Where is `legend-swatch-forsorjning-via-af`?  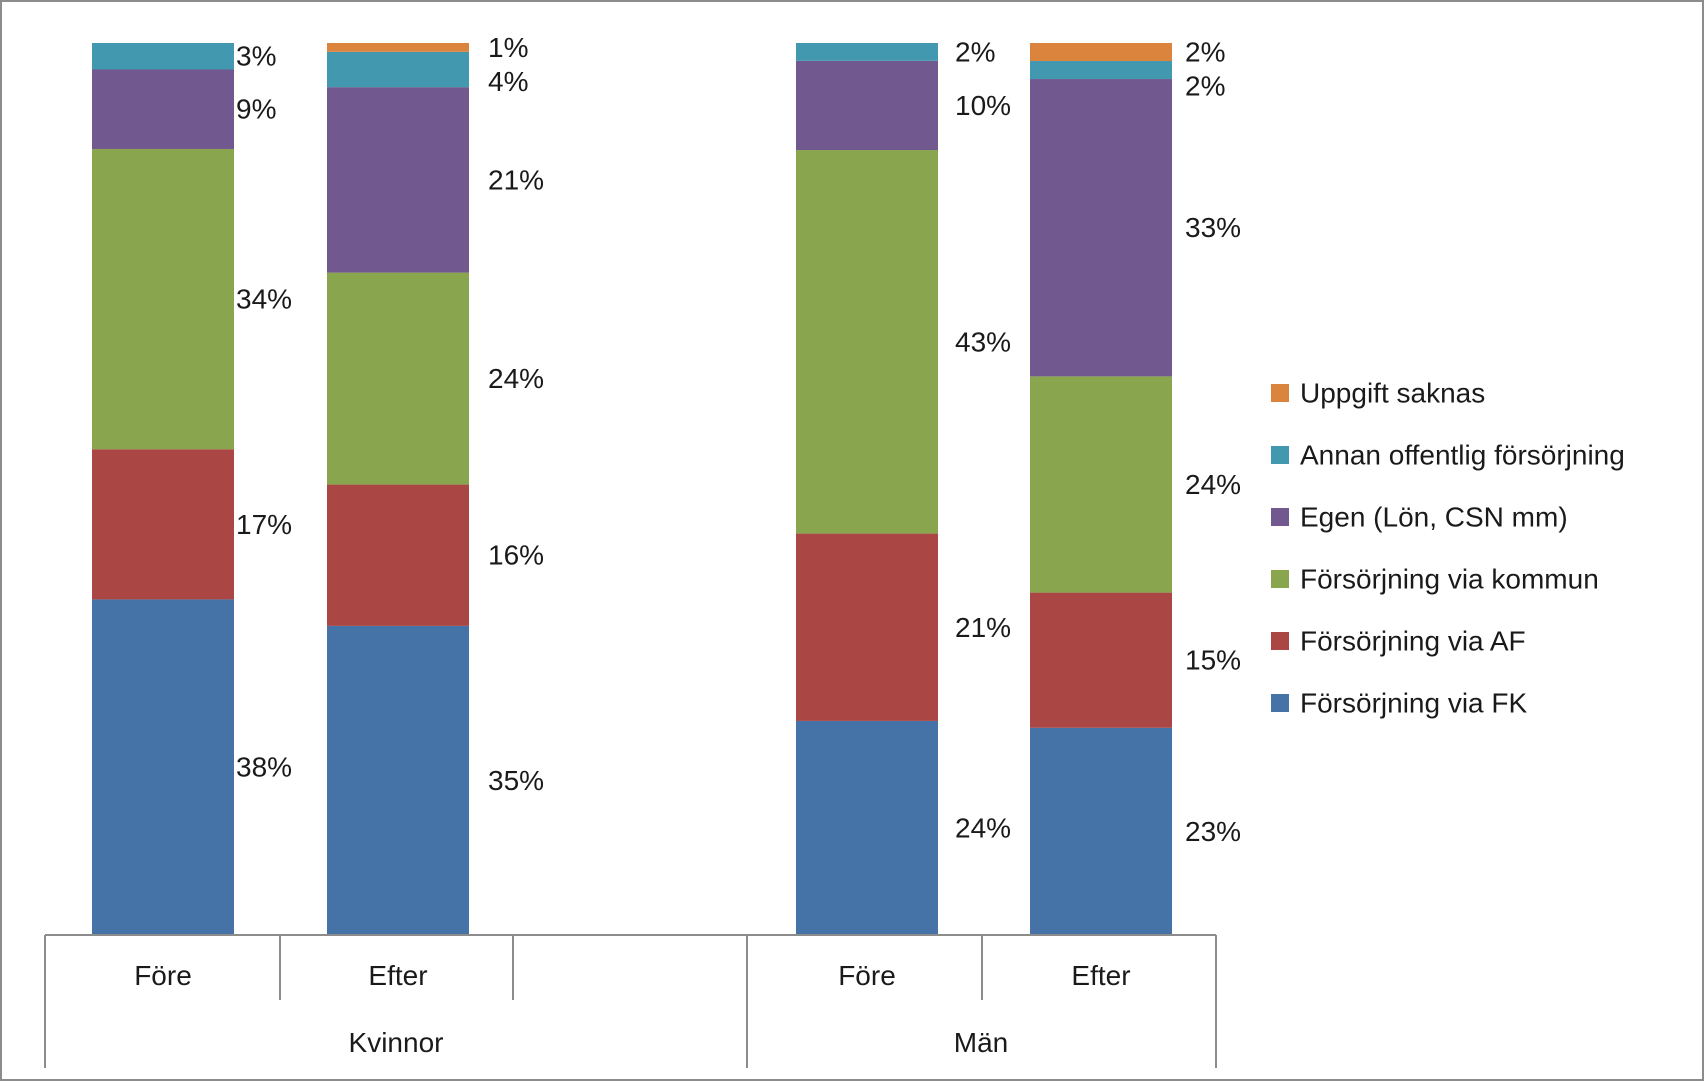
legend-swatch-forsorjning-via-af is located at coordinates (1280, 641).